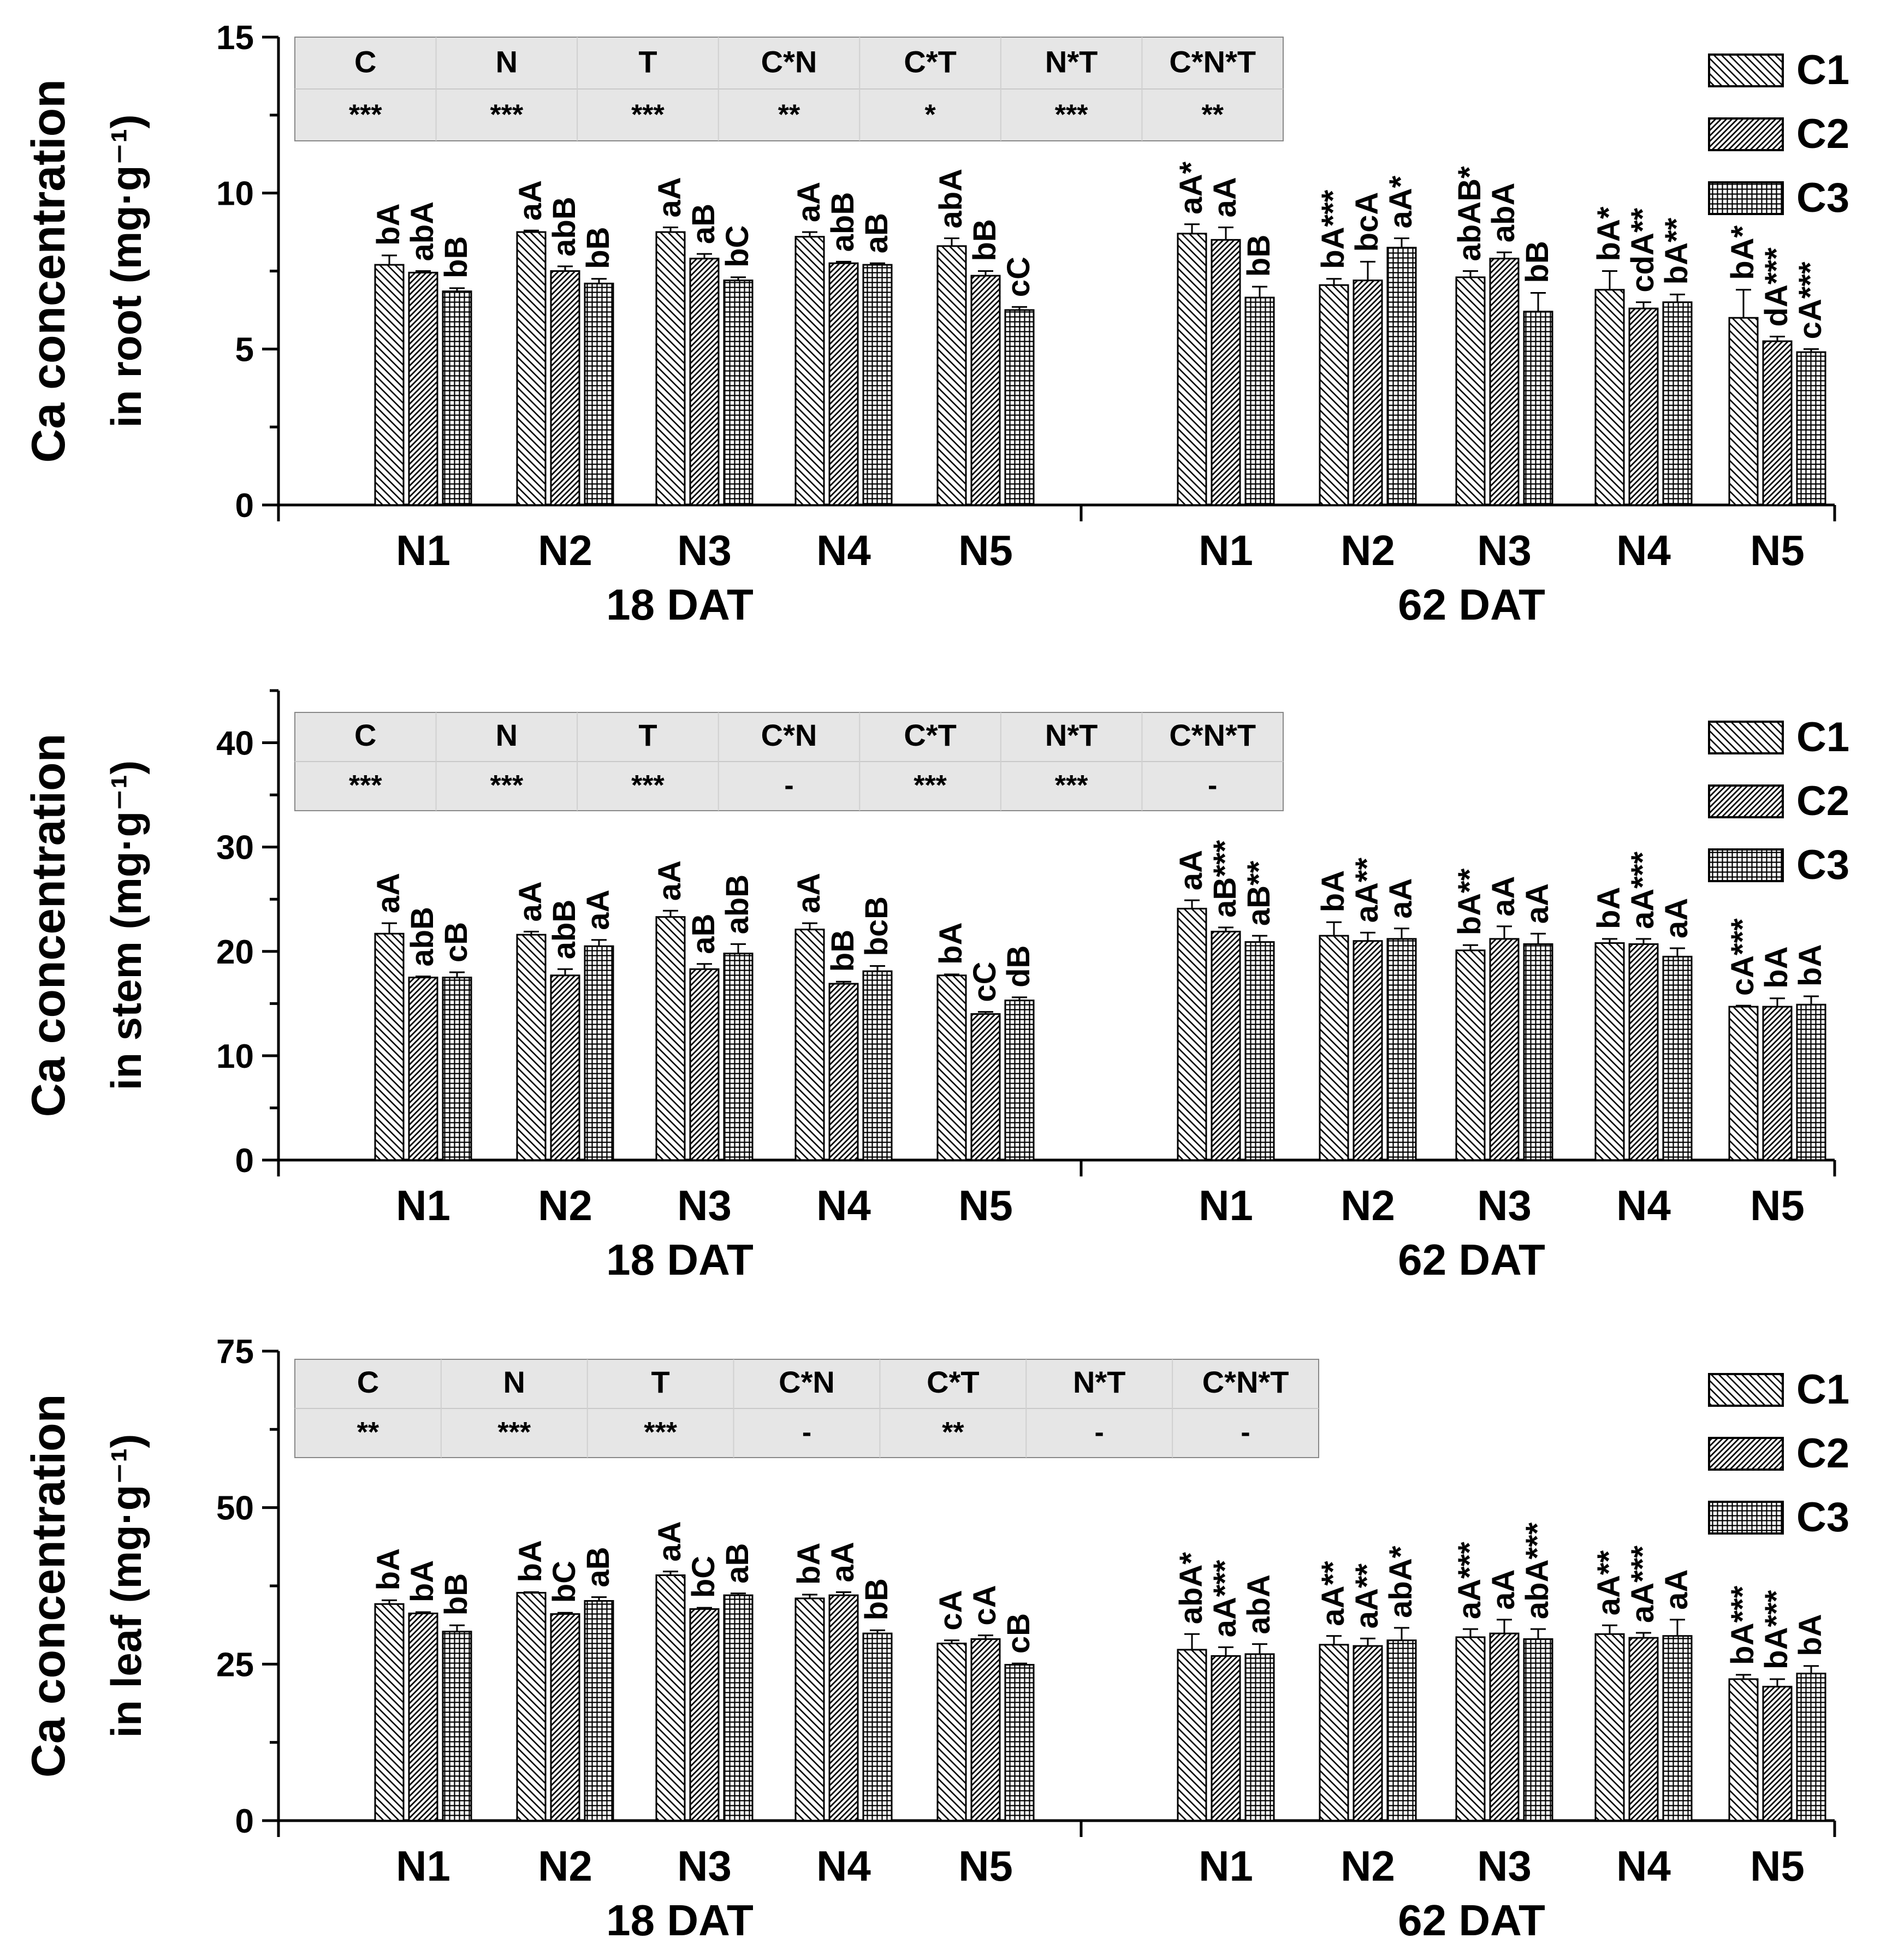  I want to click on legend-swatch-c2, so click(1746, 134).